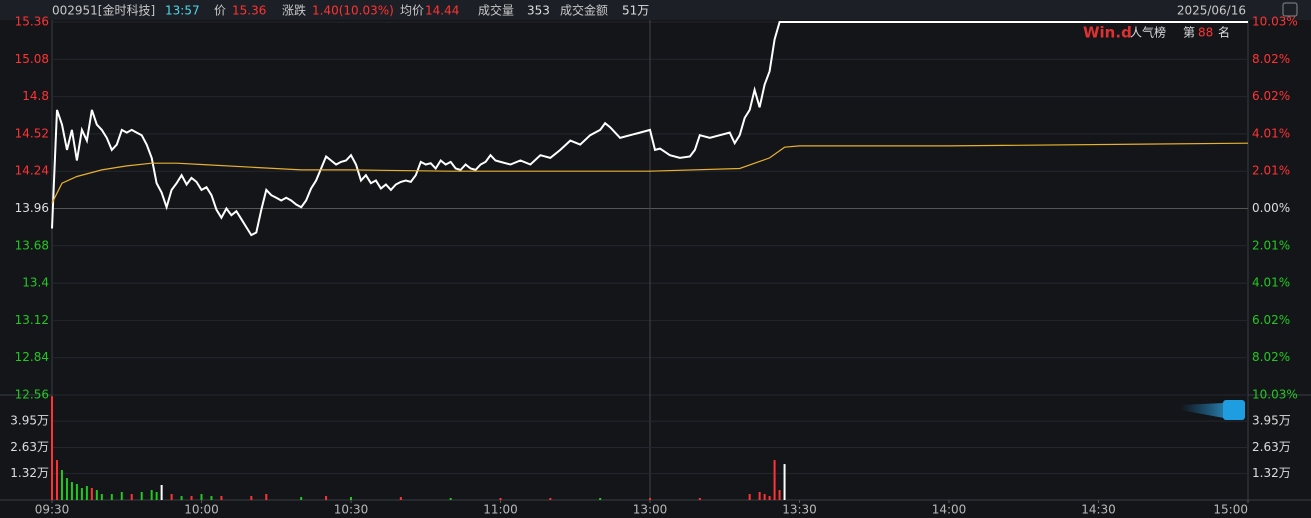  What do you see at coordinates (1224, 32) in the screenshot?
I see `rank-suffix: 名` at bounding box center [1224, 32].